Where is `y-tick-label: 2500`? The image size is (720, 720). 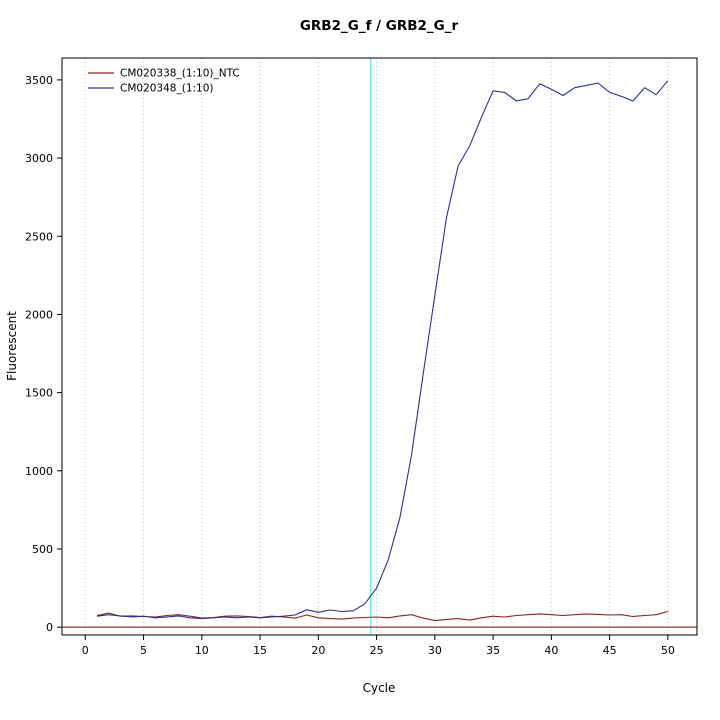
y-tick-label: 2500 is located at coordinates (39, 236).